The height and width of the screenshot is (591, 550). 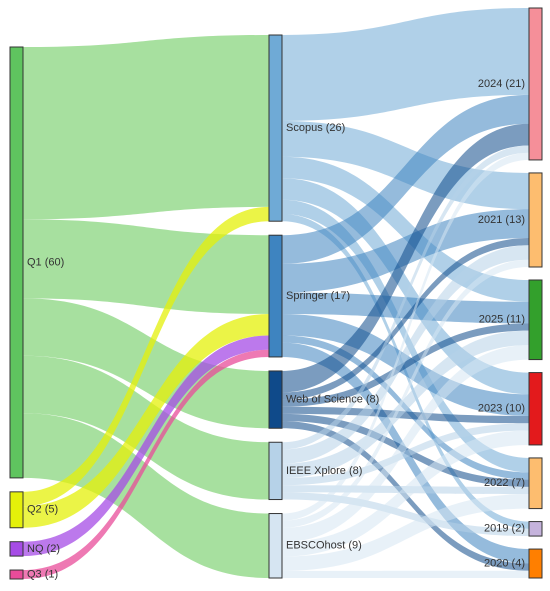 I want to click on node-IEEE, so click(x=275, y=471).